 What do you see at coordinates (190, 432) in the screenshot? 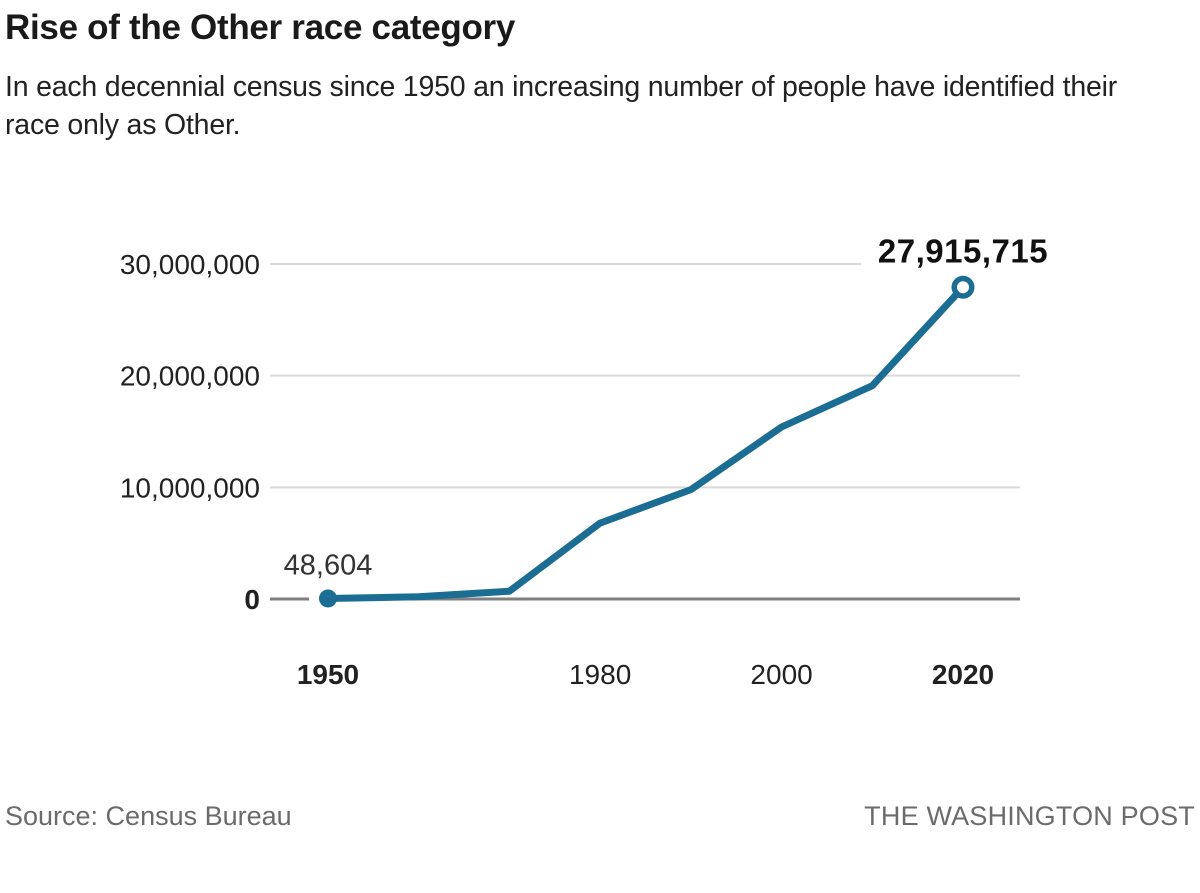
I see `y-axis-labels: 30,000,000 20,000,000 10,000,000 0` at bounding box center [190, 432].